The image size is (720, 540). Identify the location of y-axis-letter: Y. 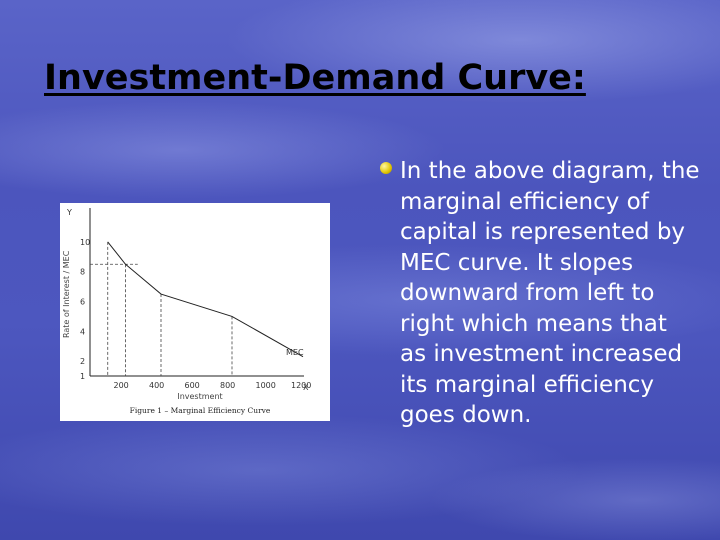
(69, 212).